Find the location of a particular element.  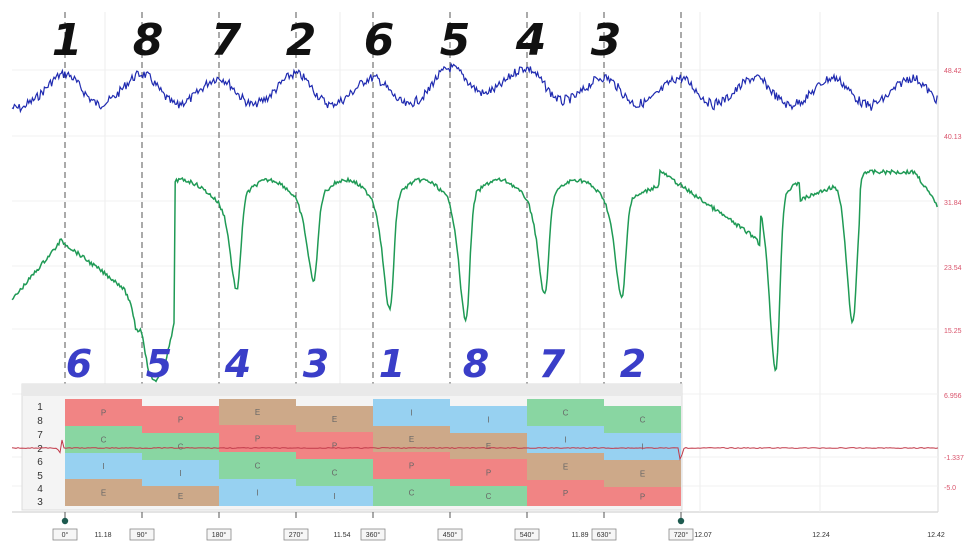

x-tick-label: 630° is located at coordinates (604, 535).